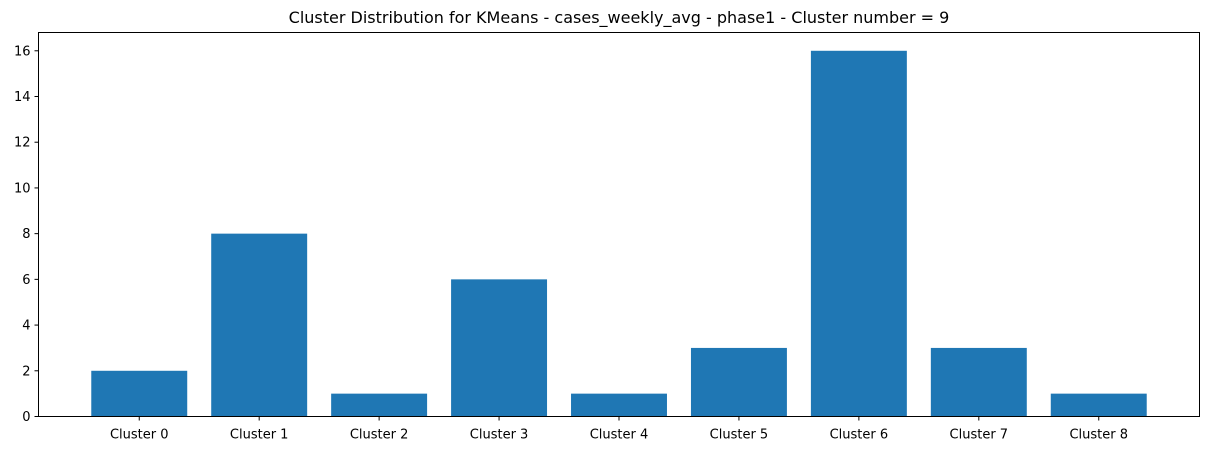  I want to click on y-tick-label: 16, so click(22, 51).